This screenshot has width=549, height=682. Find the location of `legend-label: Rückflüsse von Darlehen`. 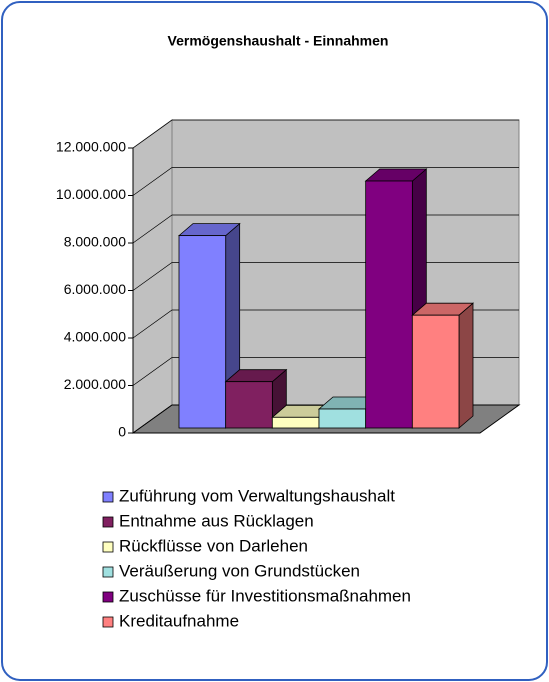

legend-label: Rückflüsse von Darlehen is located at coordinates (213, 545).